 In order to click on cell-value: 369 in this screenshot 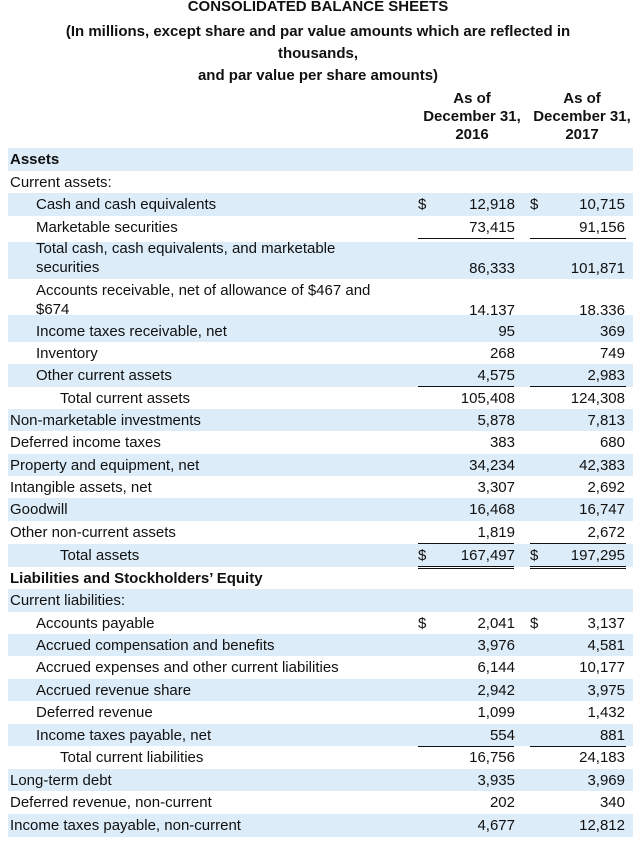, I will do `click(612, 331)`.